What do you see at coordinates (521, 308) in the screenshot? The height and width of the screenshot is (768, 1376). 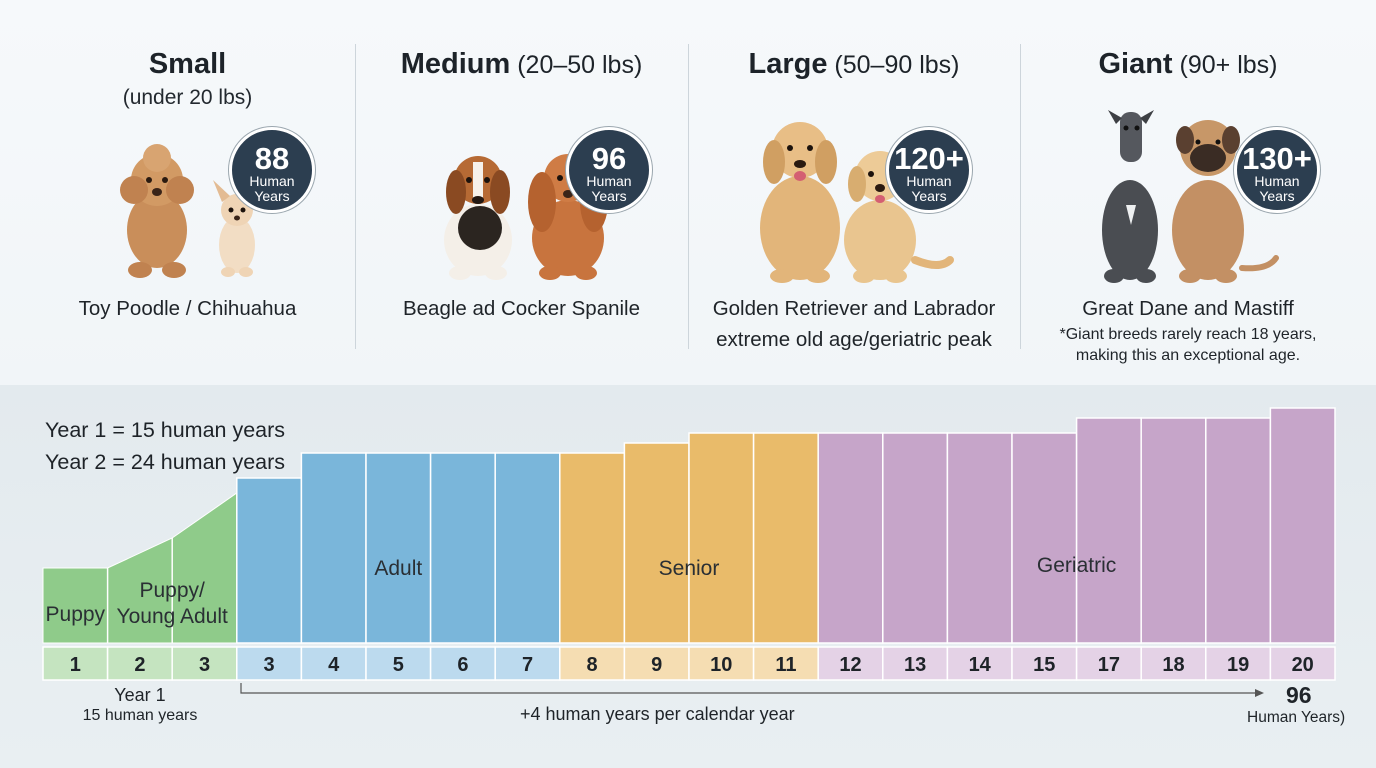 I see `breed-names: Beagle ad Cocker Spanile` at bounding box center [521, 308].